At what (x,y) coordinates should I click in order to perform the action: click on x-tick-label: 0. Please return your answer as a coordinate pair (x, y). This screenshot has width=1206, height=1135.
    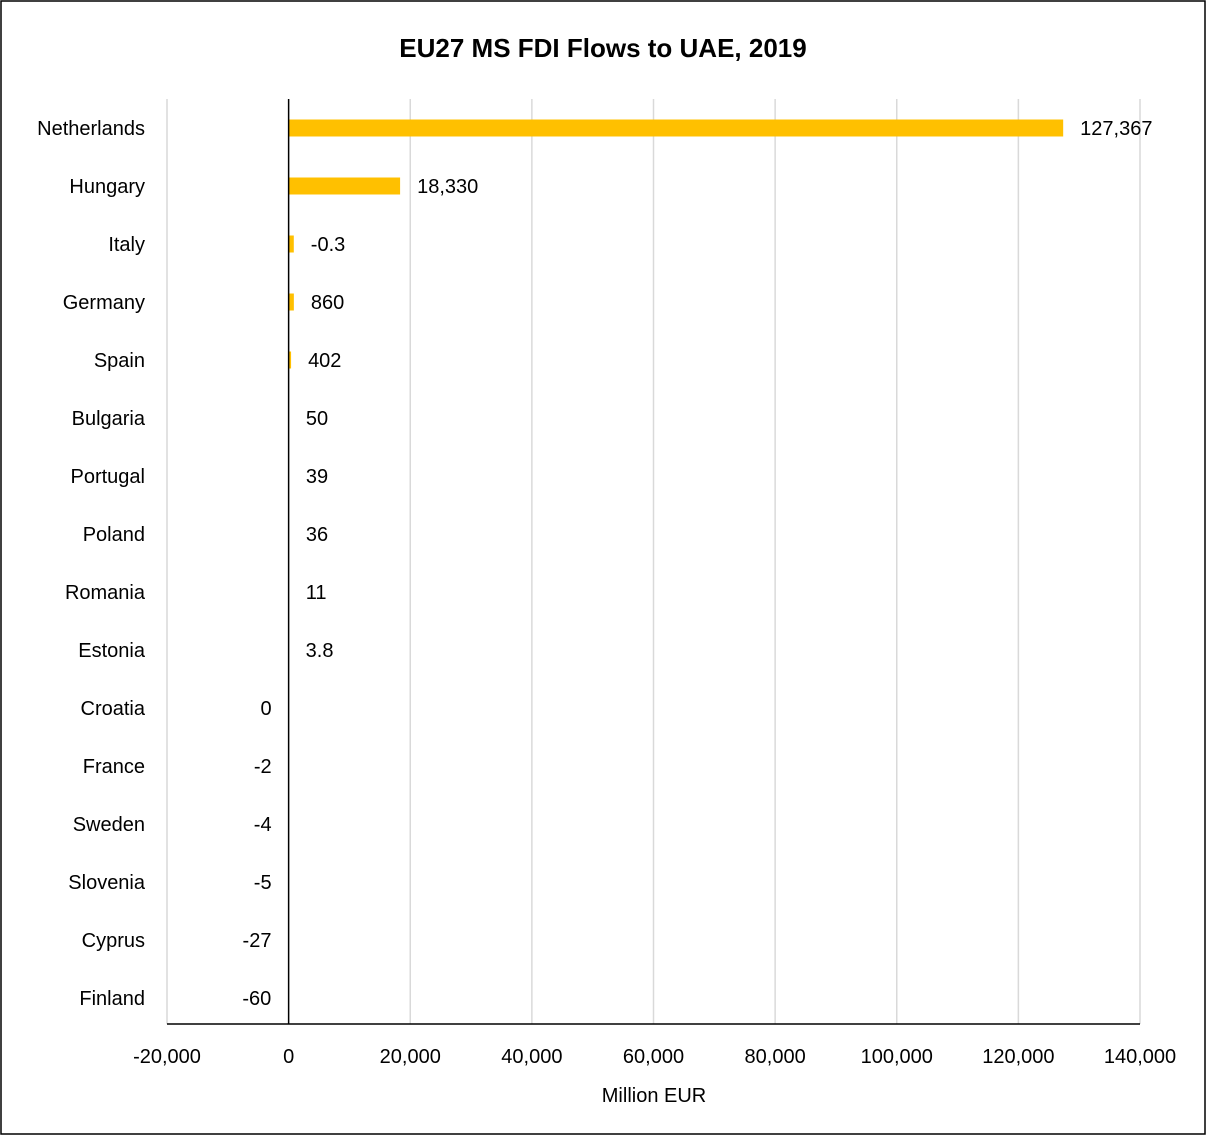
    Looking at the image, I should click on (288, 1057).